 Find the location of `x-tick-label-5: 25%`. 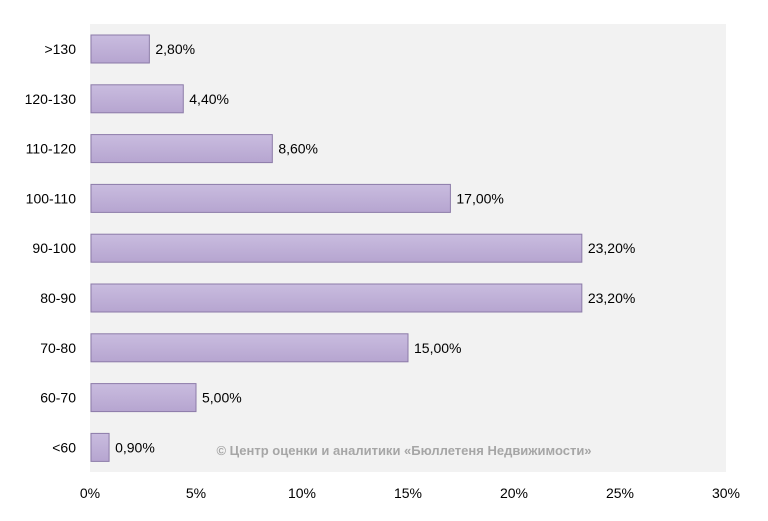

x-tick-label-5: 25% is located at coordinates (620, 493).